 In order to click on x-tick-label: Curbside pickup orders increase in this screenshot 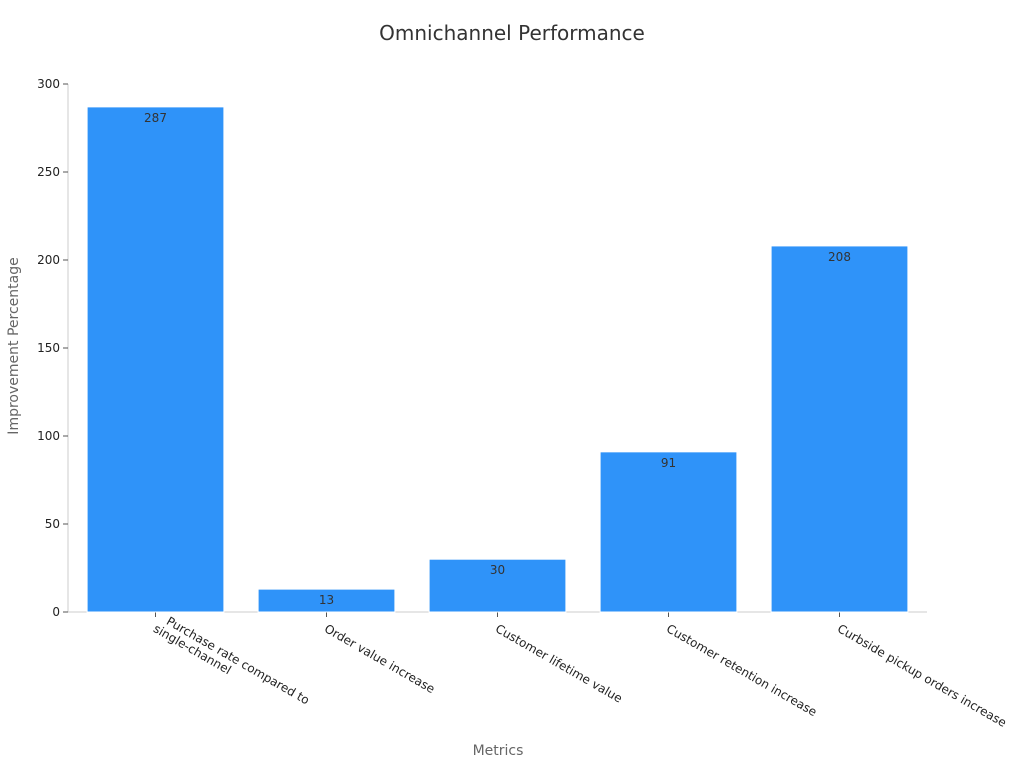, I will do `click(922, 675)`.